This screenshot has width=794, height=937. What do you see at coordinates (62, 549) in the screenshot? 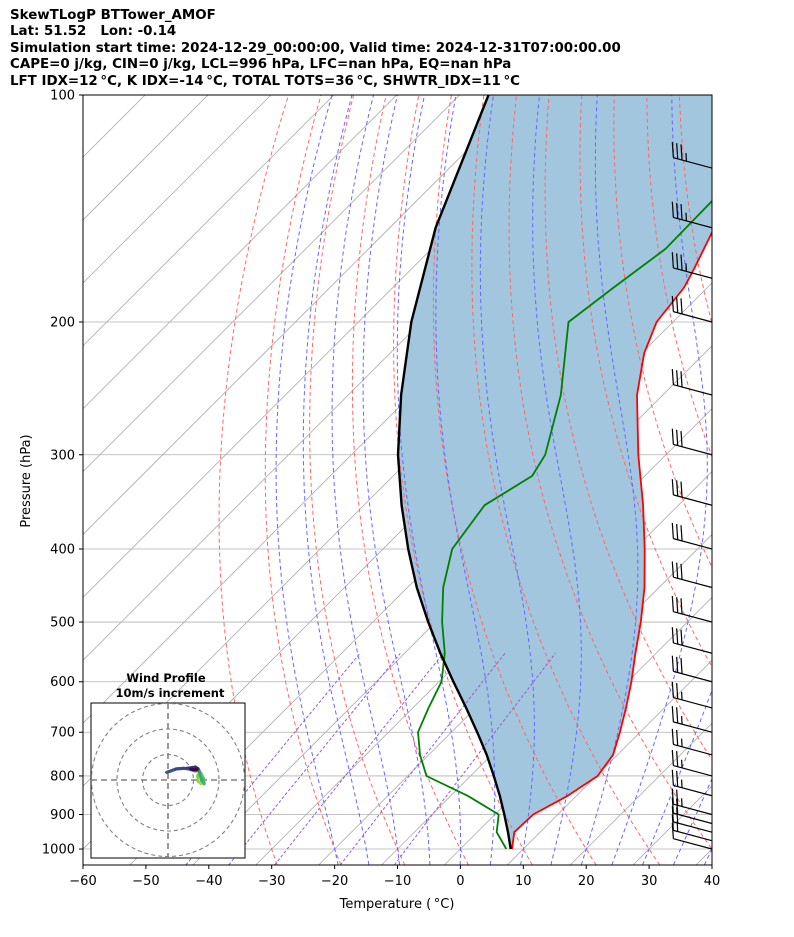
I see `y-tick-label: 400` at bounding box center [62, 549].